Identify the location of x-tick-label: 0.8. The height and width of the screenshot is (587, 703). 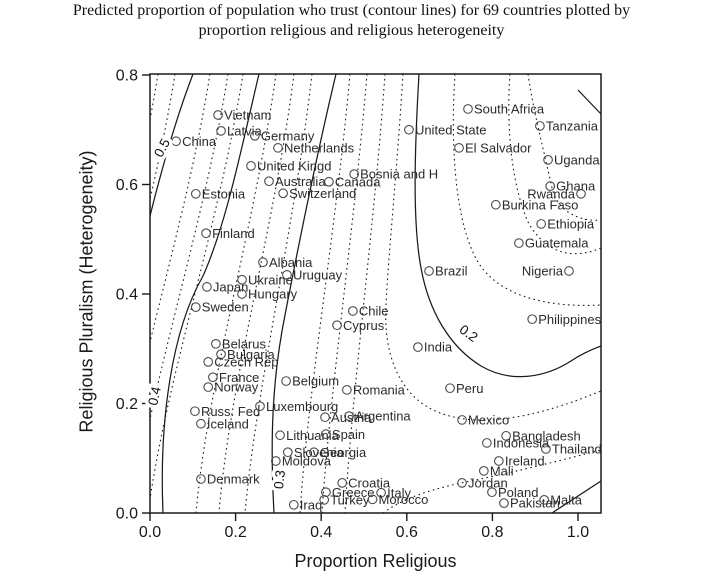
(492, 532).